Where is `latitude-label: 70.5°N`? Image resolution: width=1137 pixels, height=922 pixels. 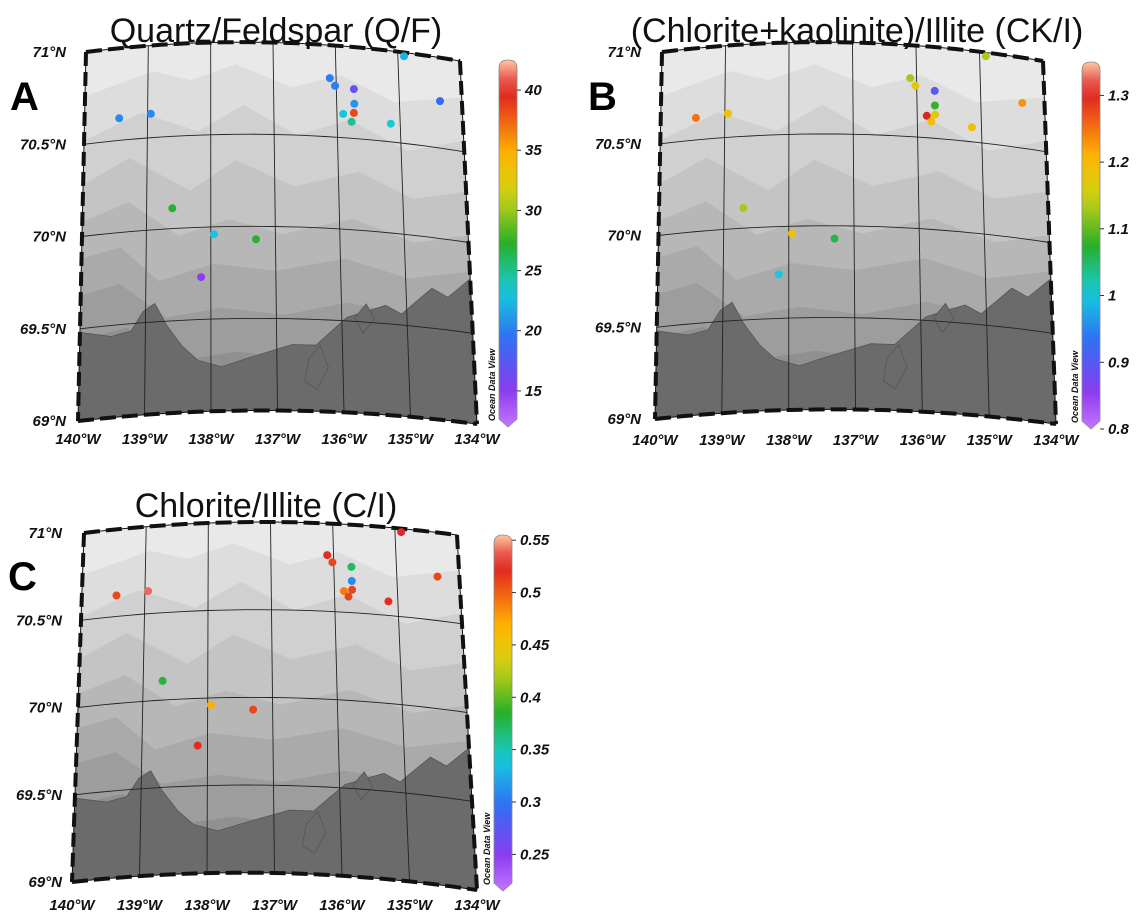 latitude-label: 70.5°N is located at coordinates (618, 144).